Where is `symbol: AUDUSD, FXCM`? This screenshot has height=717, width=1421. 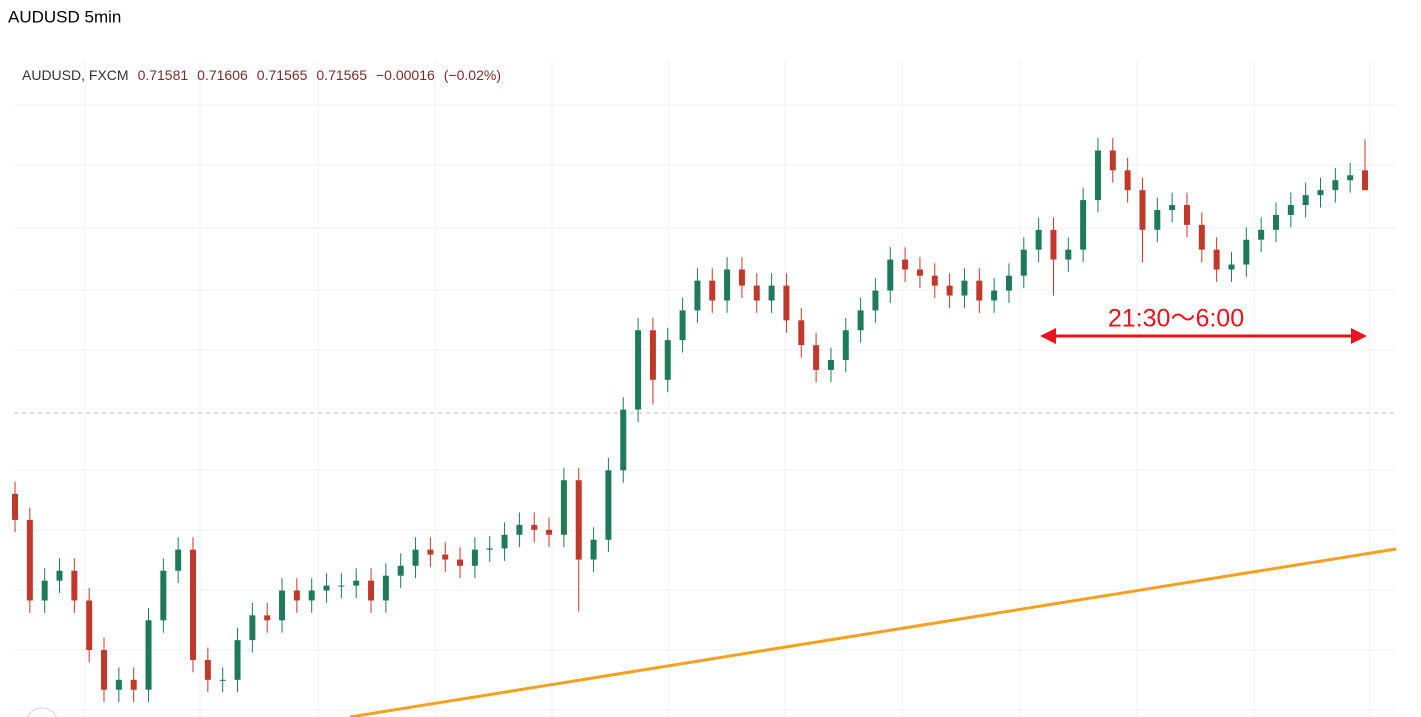 symbol: AUDUSD, FXCM is located at coordinates (75, 75).